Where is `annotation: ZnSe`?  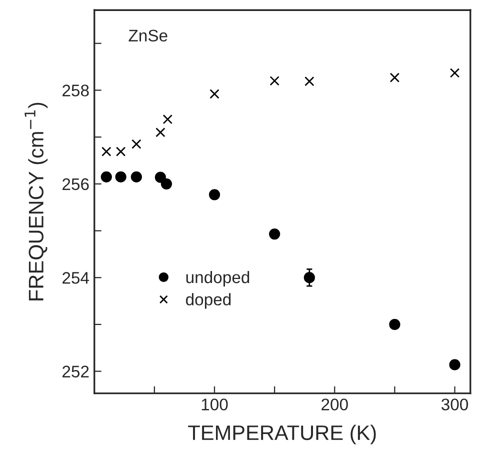 annotation: ZnSe is located at coordinates (148, 36).